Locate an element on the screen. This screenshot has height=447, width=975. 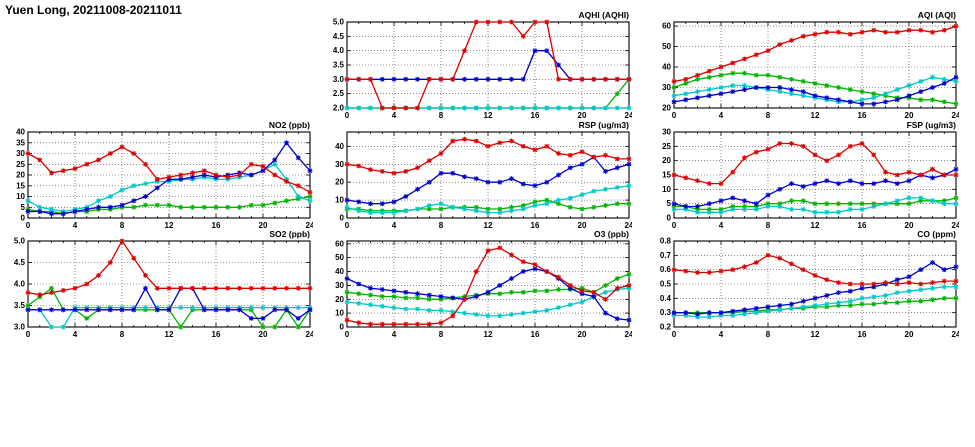
so2-plot: 3.0 3.5 4.0 4.5 5.0 0 4 8 12 16 20 24 SO2 (ppb) is located at coordinates (163, 284).